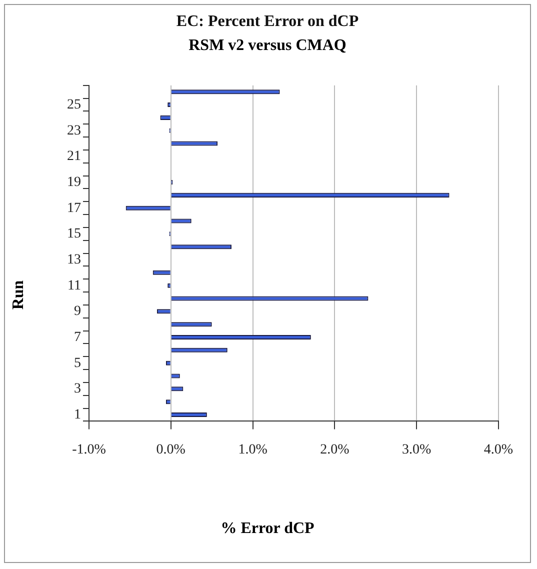 The height and width of the screenshot is (569, 537). I want to click on y-tick-label: 21, so click(74, 156).